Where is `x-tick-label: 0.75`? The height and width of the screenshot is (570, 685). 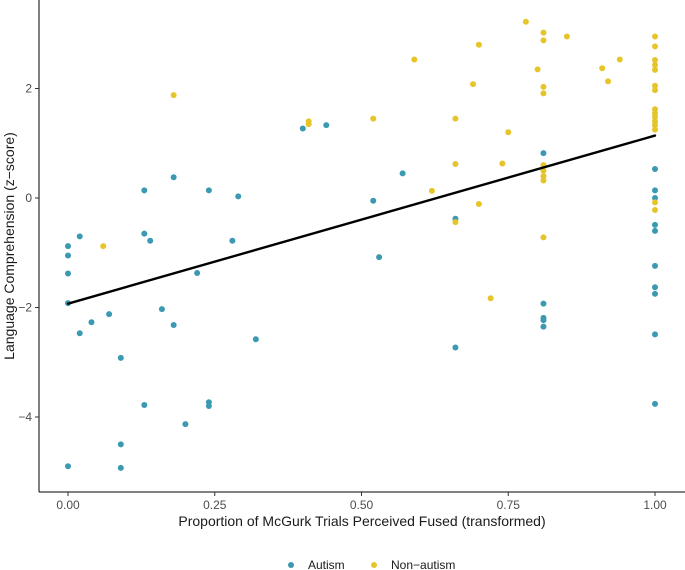
x-tick-label: 0.75 is located at coordinates (509, 505).